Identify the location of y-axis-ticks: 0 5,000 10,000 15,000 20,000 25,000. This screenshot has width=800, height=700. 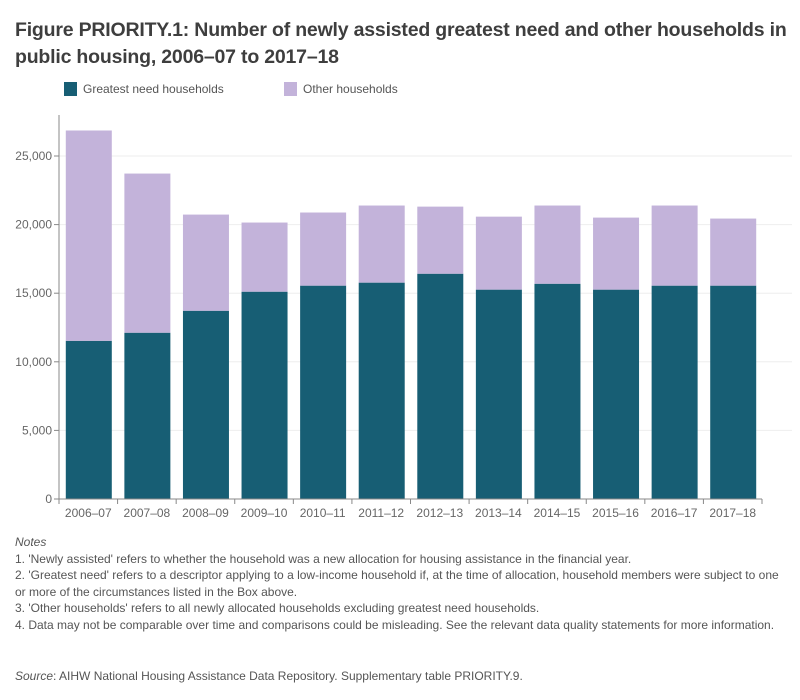
(37, 327).